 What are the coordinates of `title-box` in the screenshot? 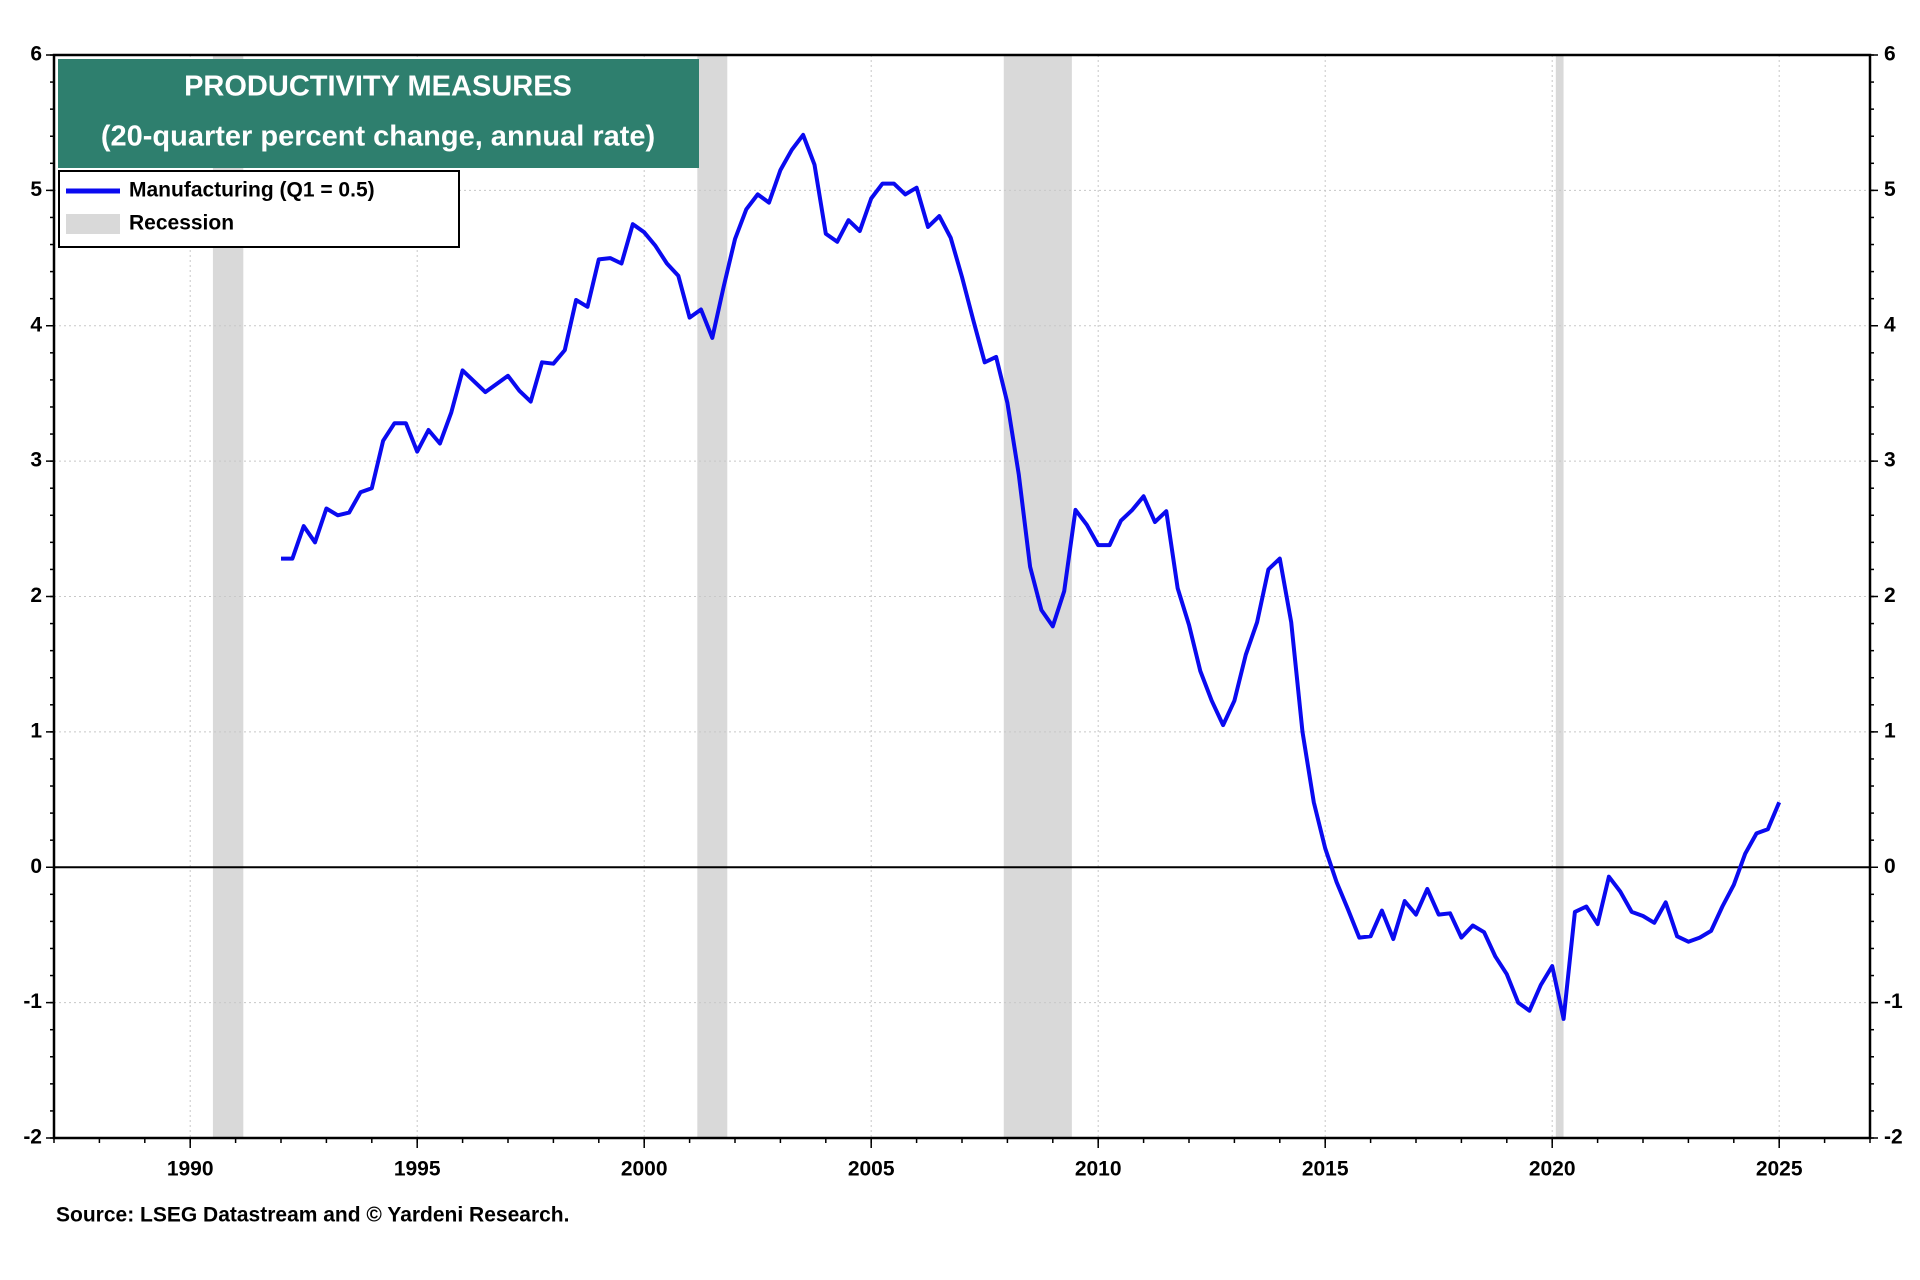 It's located at (378, 113).